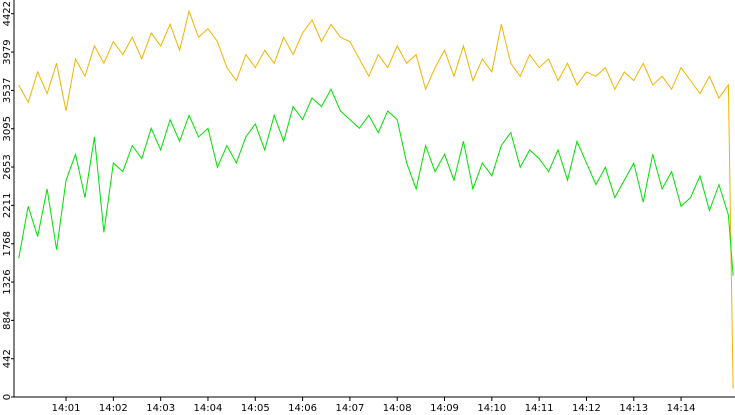 This screenshot has height=415, width=735. Describe the element at coordinates (491, 408) in the screenshot. I see `x-tick-label: 14:10` at that location.